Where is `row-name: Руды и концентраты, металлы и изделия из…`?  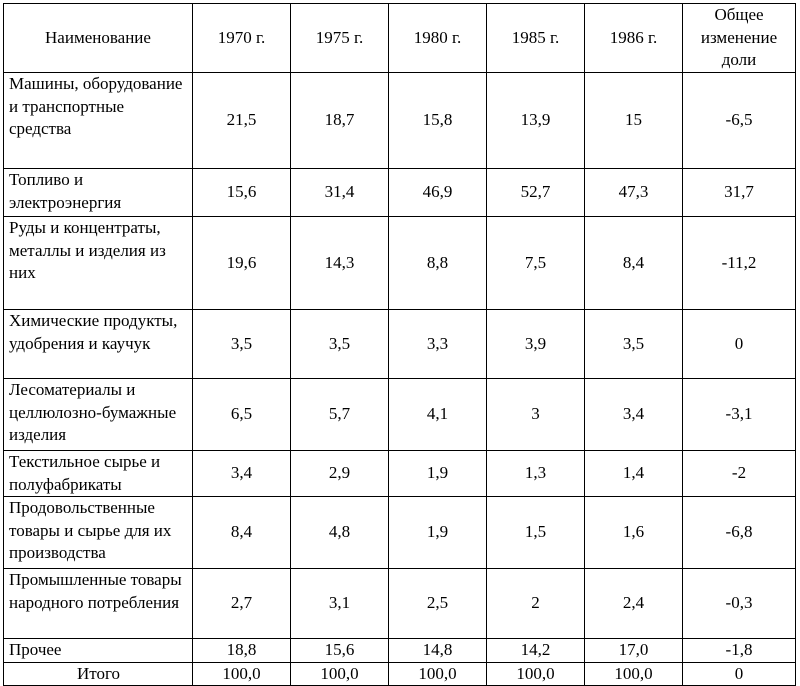 row-name: Руды и концентраты, металлы и изделия из… is located at coordinates (98, 263).